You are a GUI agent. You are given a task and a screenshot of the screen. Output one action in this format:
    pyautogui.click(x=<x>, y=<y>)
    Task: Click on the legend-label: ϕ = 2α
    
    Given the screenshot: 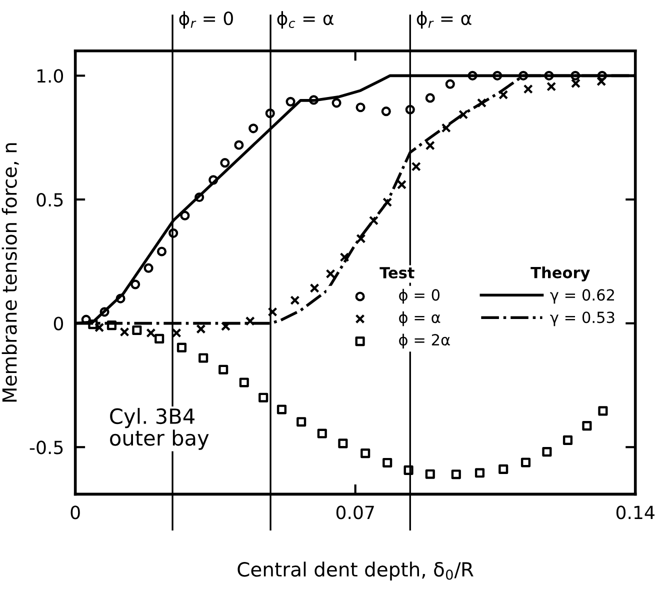 What is the action you would take?
    pyautogui.click(x=424, y=341)
    